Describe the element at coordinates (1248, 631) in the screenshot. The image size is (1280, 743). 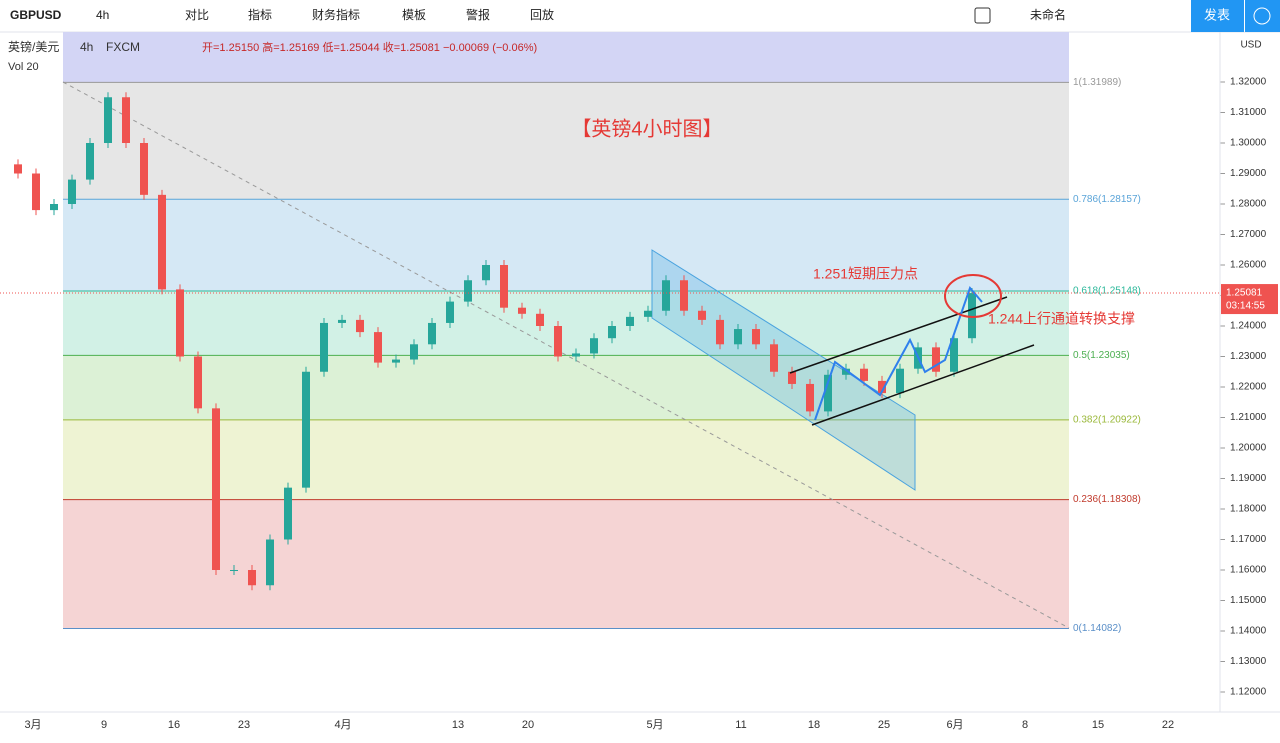
I see `price-tick-label: 1.14000` at that location.